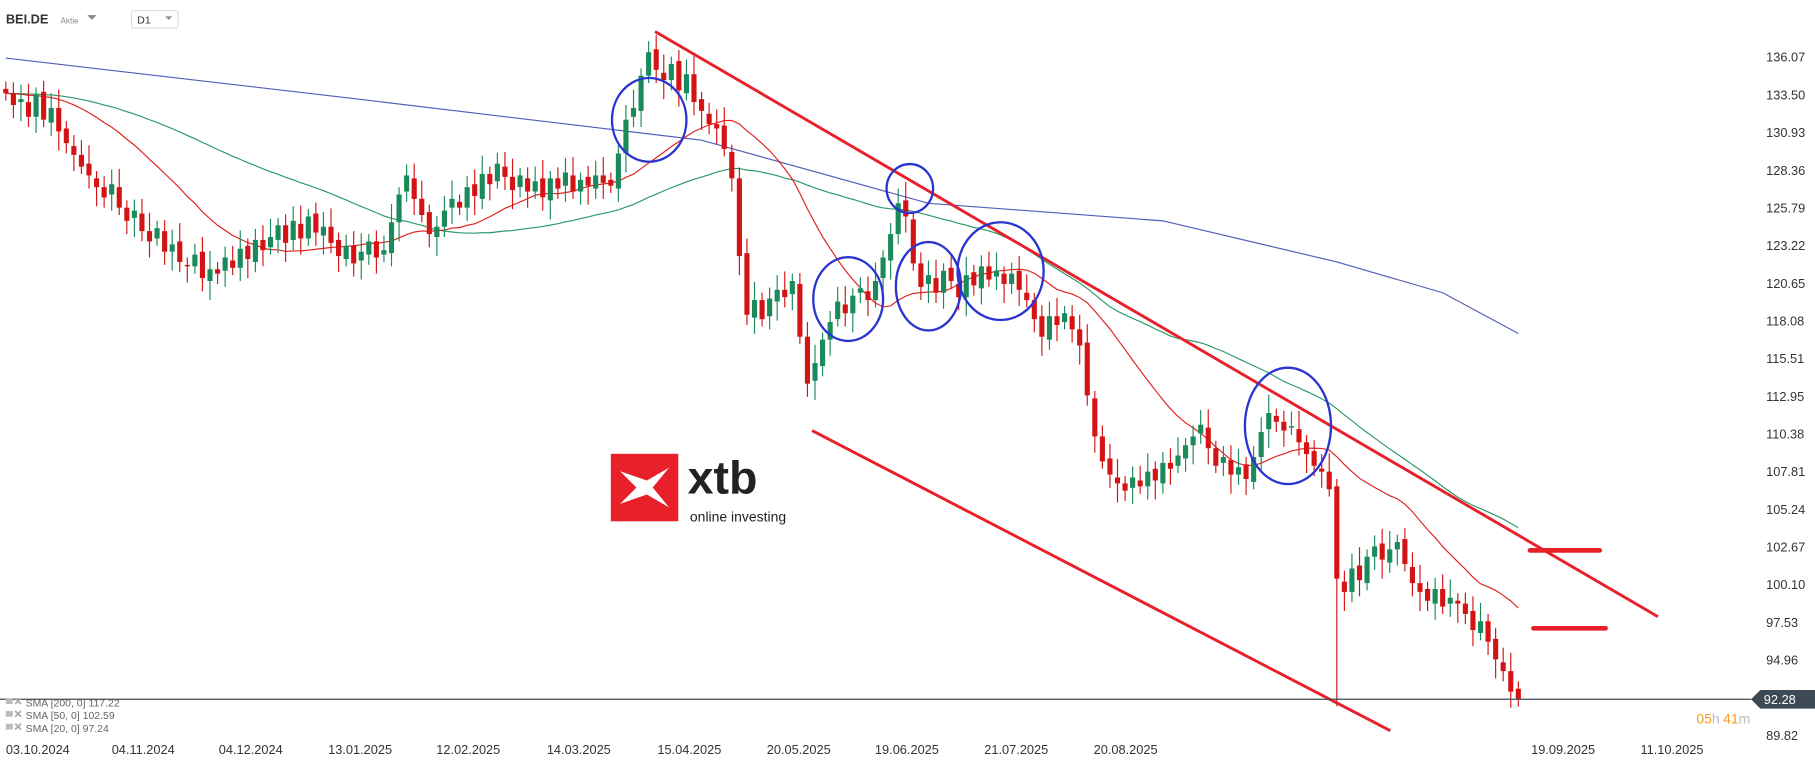 This screenshot has width=1815, height=761. I want to click on legend-sma50: SMA [50, 0] 102.59, so click(60, 716).